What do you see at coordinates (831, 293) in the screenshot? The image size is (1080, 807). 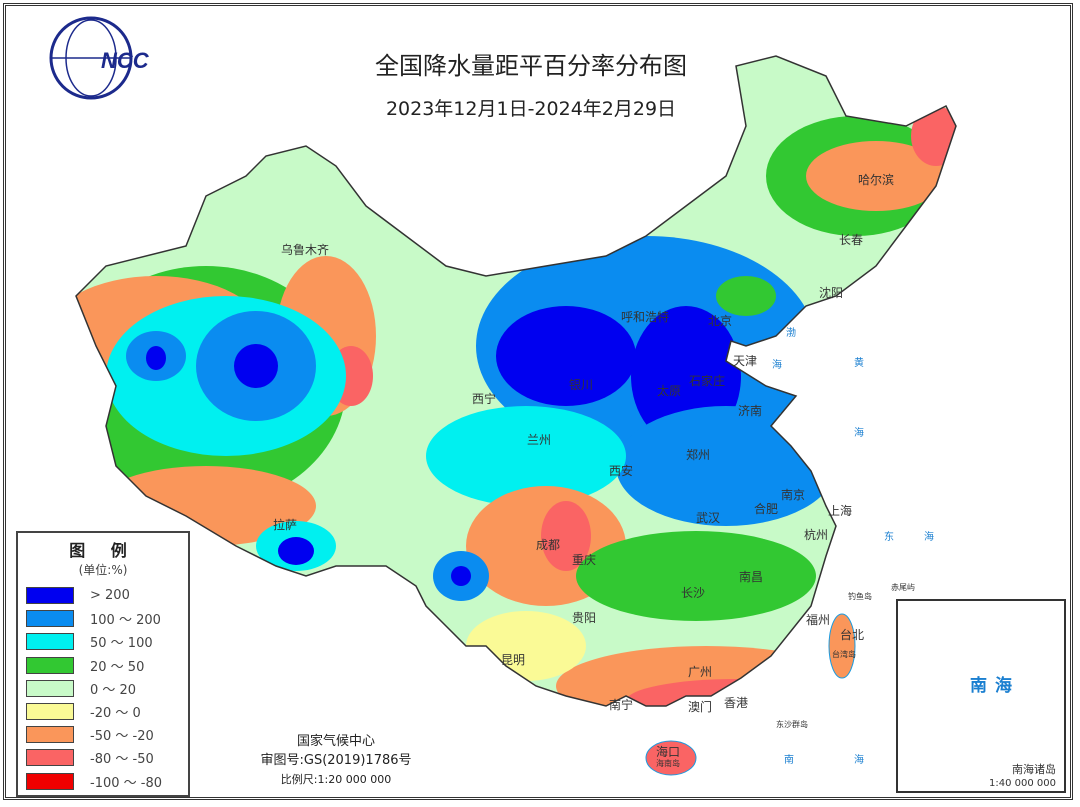 I see `city-label: 沈阳` at bounding box center [831, 293].